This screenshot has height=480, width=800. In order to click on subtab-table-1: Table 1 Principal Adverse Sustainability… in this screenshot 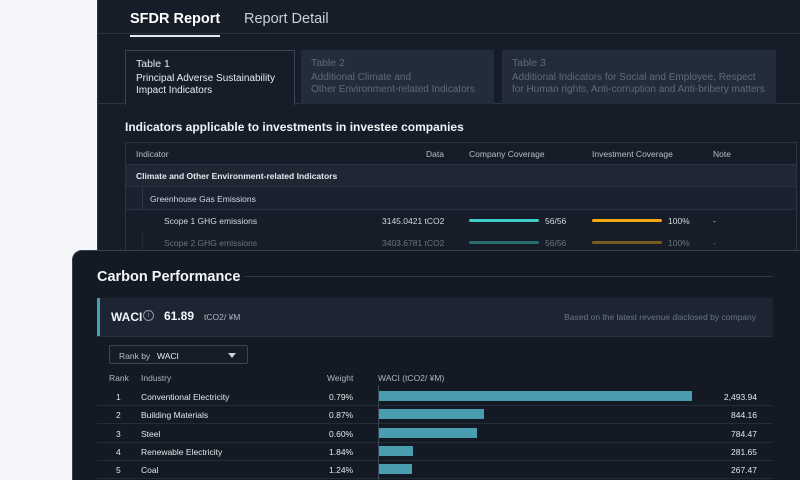, I will do `click(210, 77)`.